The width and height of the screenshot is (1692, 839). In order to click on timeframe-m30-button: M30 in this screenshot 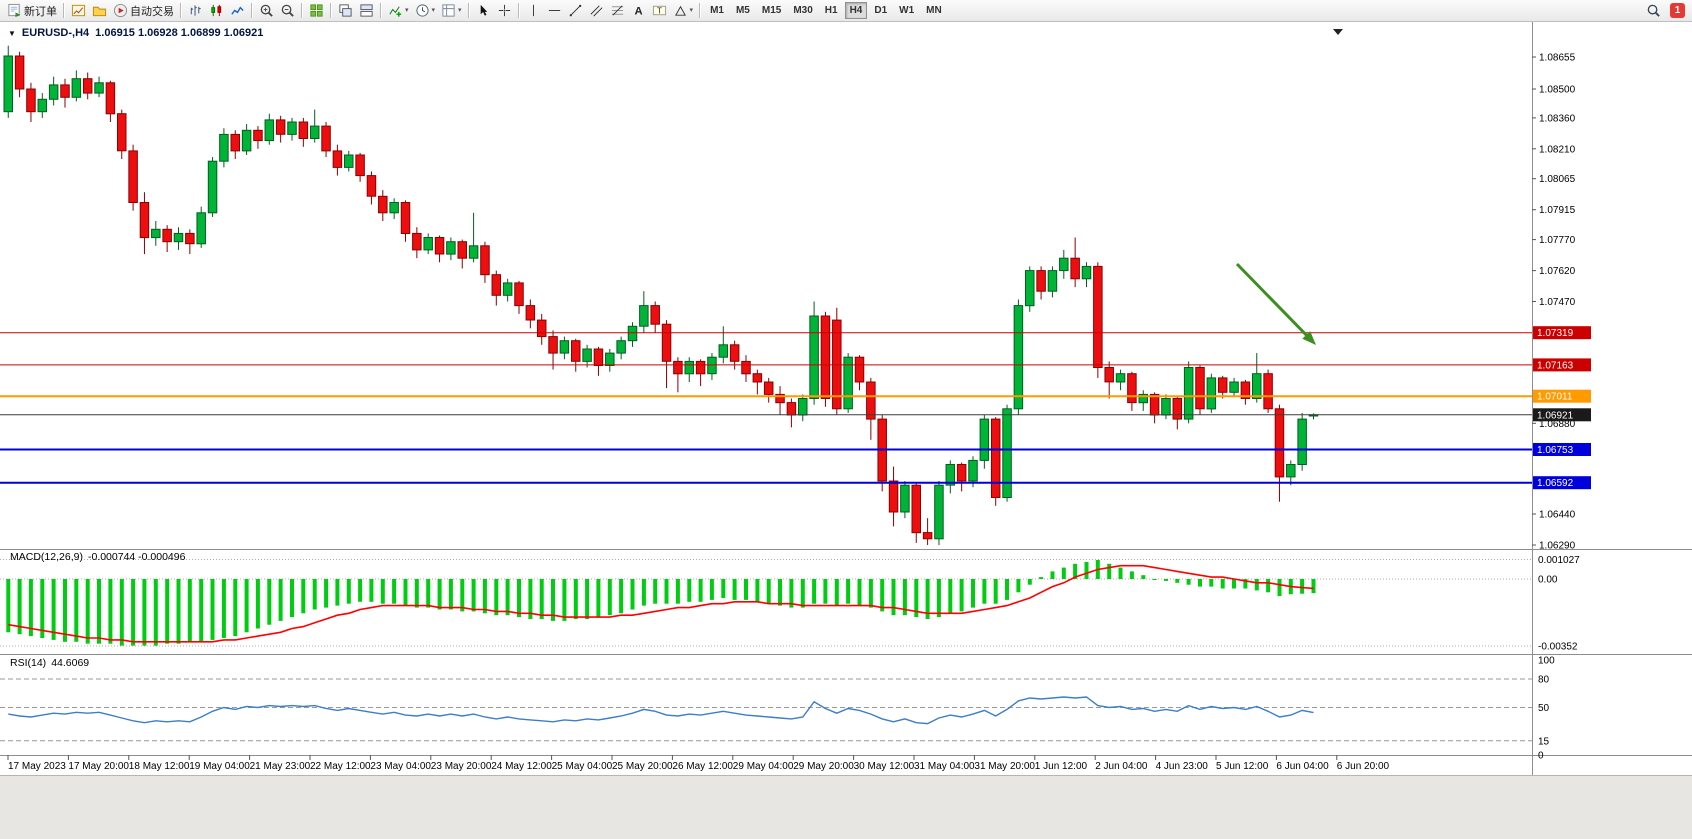, I will do `click(802, 10)`.